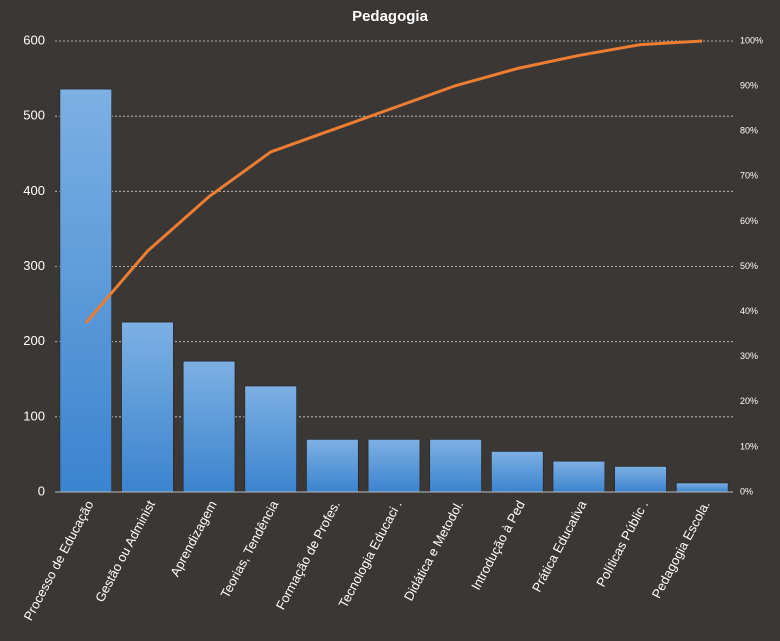  I want to click on y-tick-label: 200, so click(34, 340).